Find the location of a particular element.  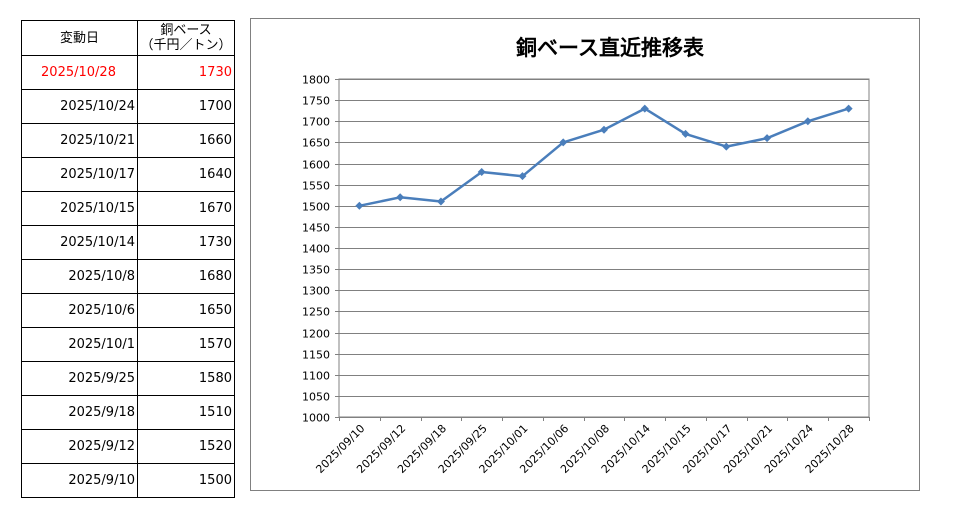

row-price: 1660 is located at coordinates (186, 140).